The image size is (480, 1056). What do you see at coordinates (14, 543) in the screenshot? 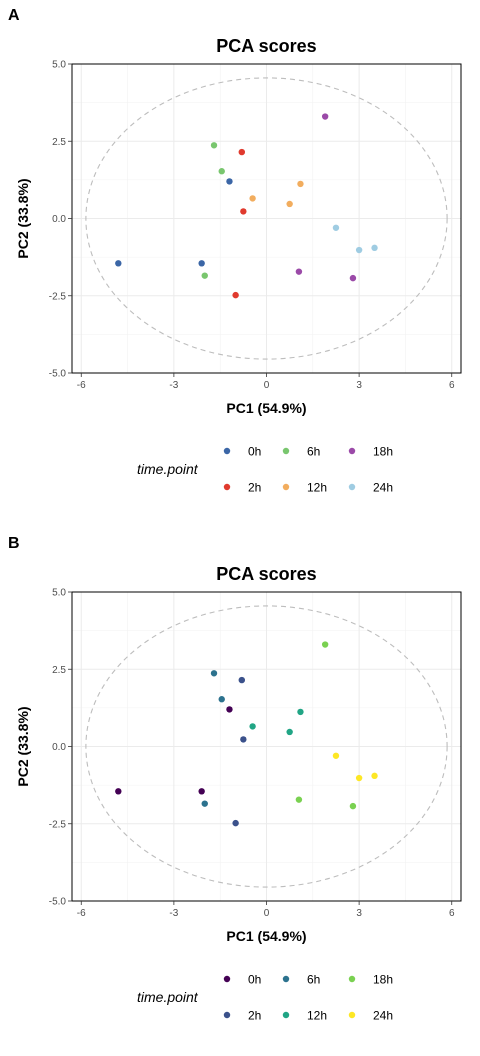
I see `panel-label: B` at bounding box center [14, 543].